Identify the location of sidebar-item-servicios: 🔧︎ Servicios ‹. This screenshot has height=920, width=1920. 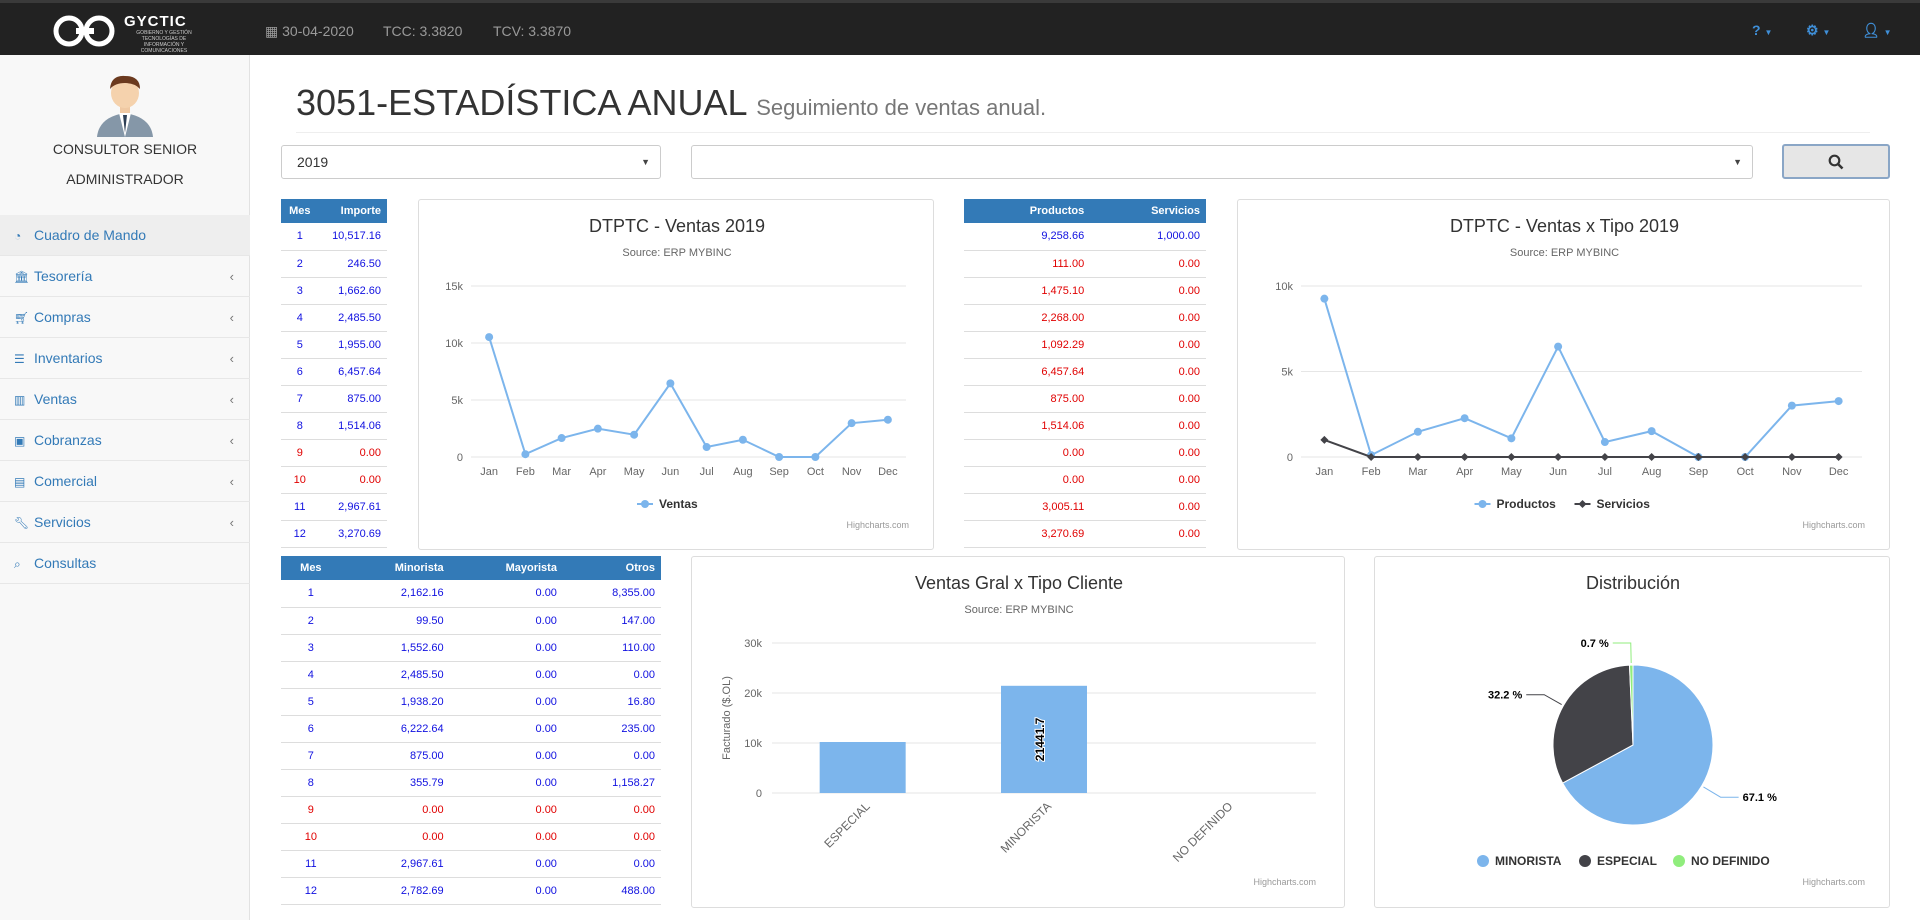
(125, 522).